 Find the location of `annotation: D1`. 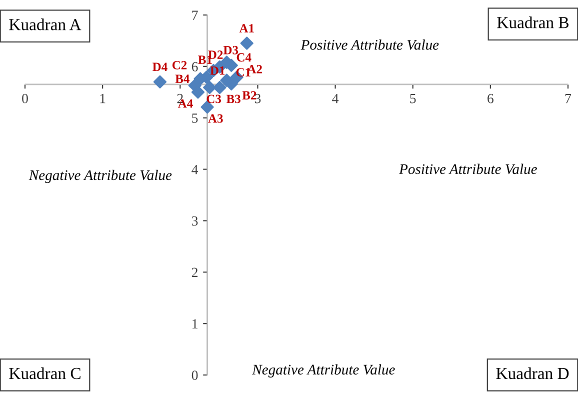

annotation: D1 is located at coordinates (217, 70).